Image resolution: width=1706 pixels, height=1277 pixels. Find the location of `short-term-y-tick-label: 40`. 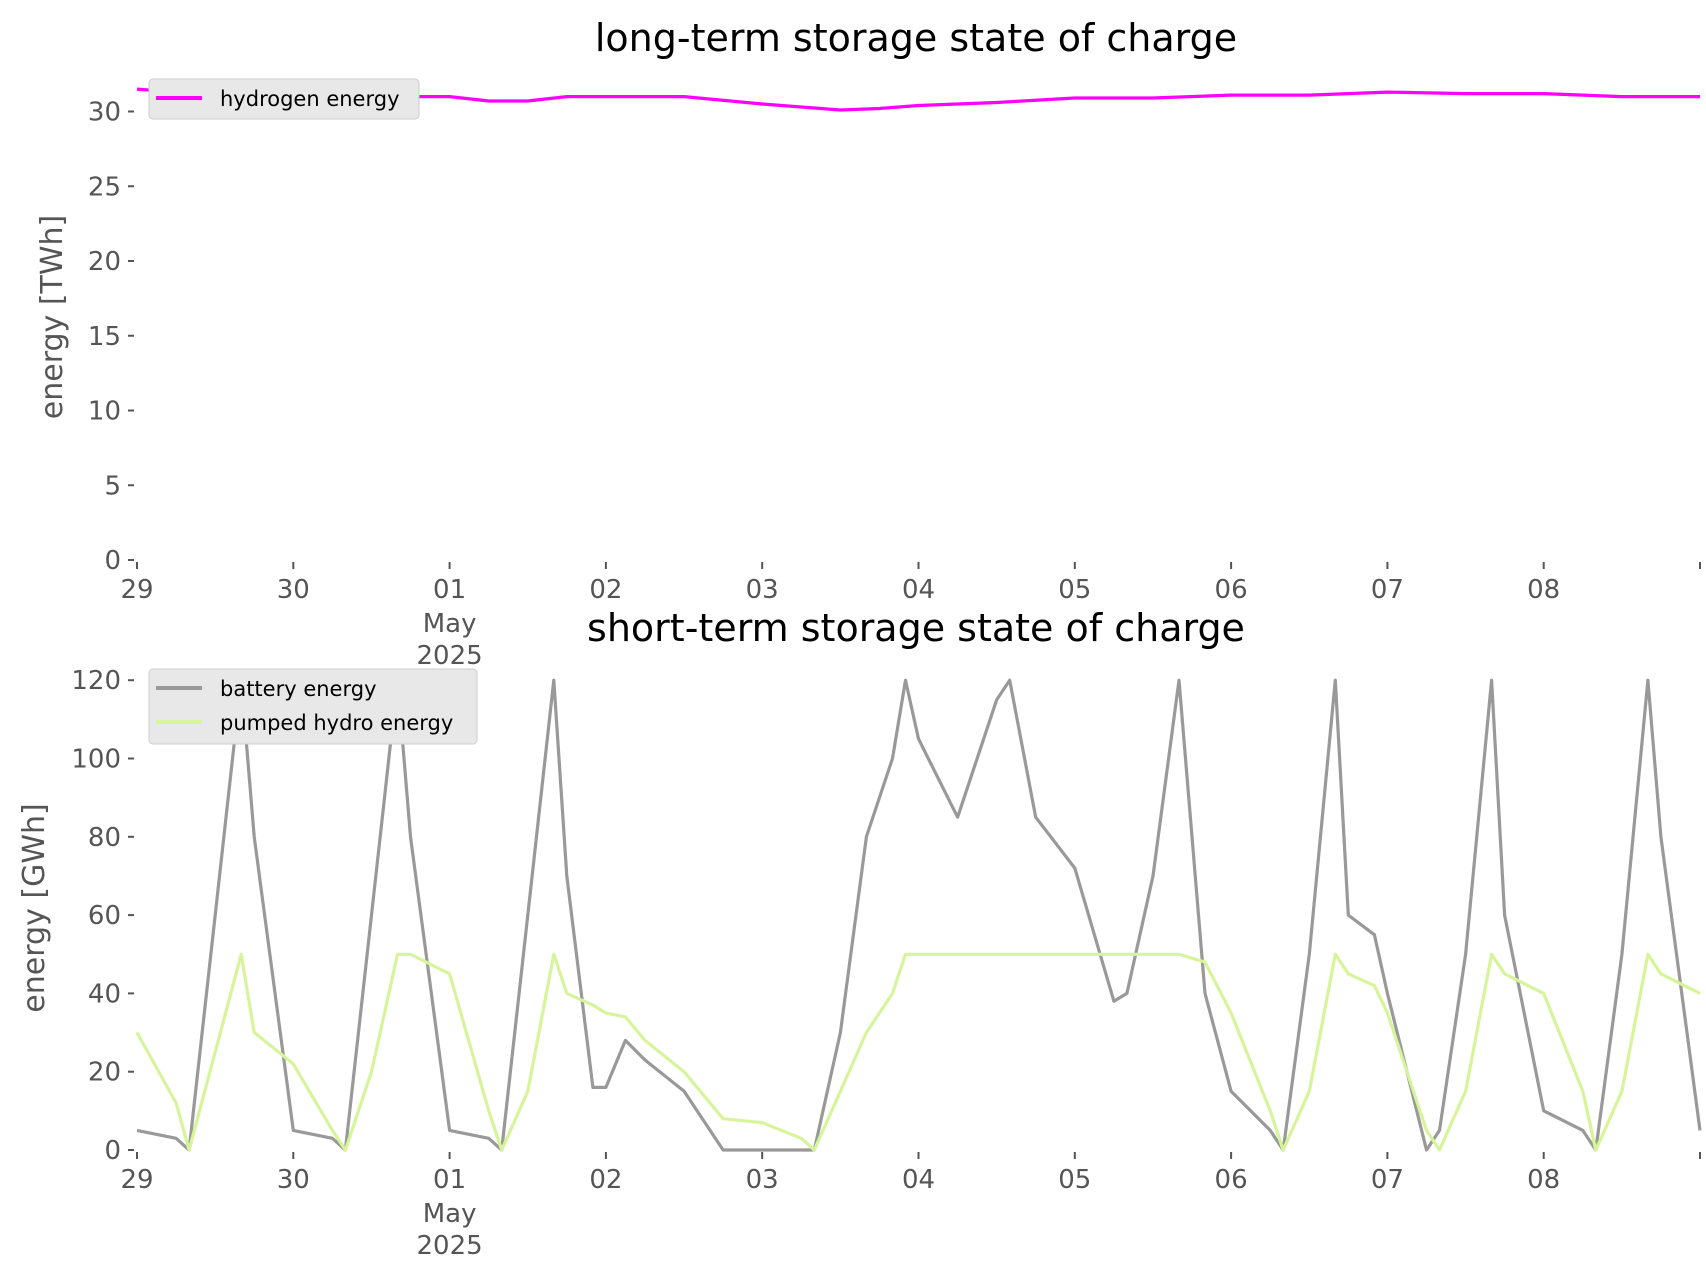

short-term-y-tick-label: 40 is located at coordinates (104, 994).